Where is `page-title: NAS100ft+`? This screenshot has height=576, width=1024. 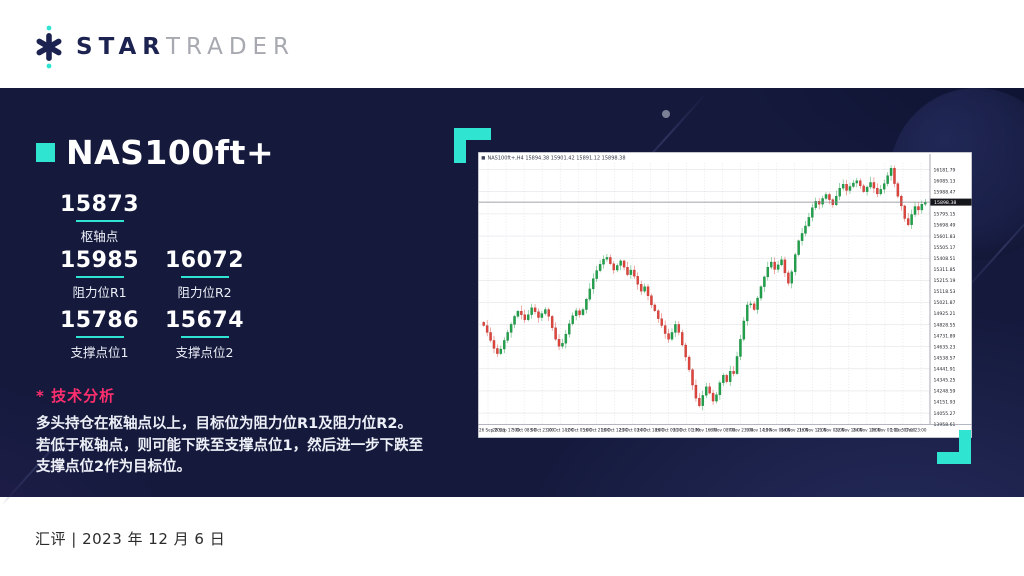
page-title: NAS100ft+ is located at coordinates (170, 152).